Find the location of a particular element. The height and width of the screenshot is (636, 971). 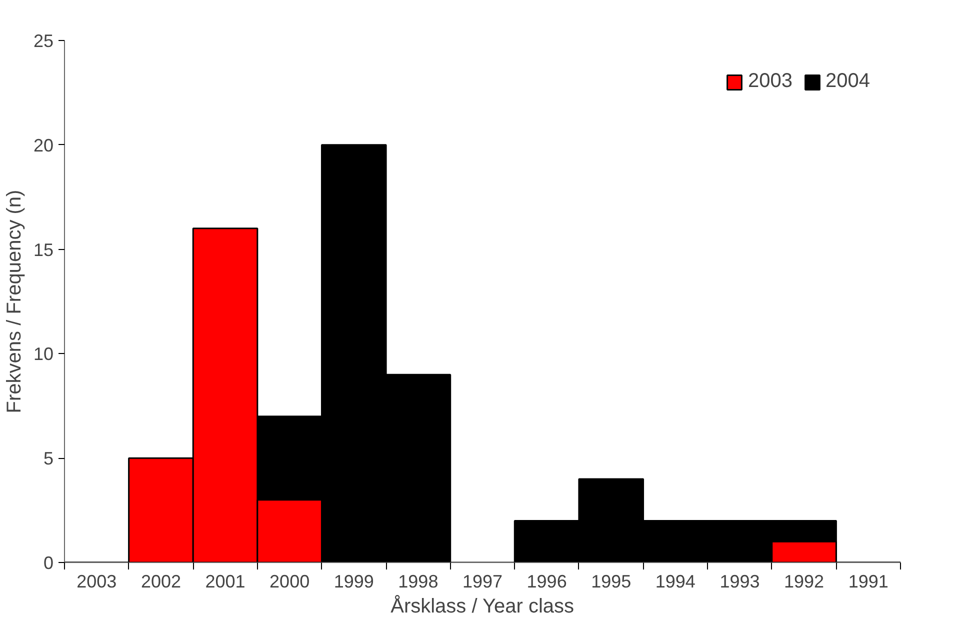

x-tick-label: 1996 is located at coordinates (546, 582).